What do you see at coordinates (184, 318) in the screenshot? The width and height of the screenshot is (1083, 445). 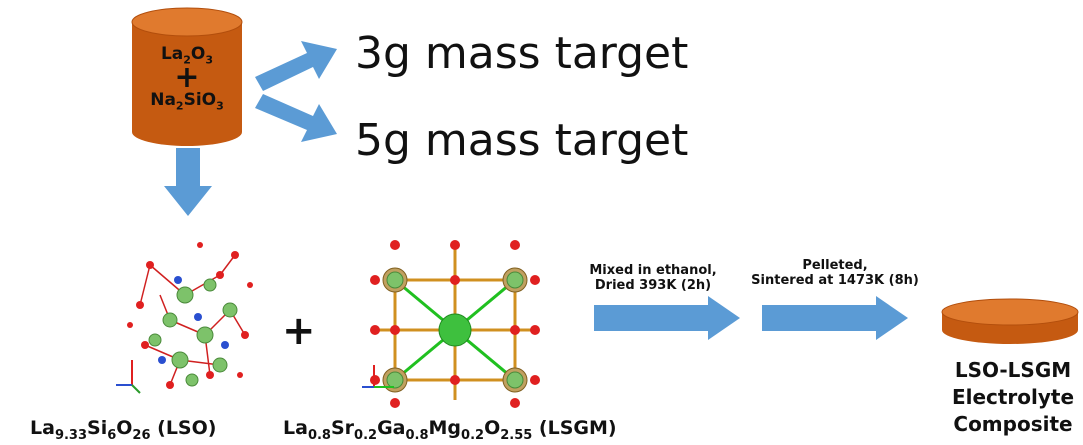 I see `lso-structure` at bounding box center [184, 318].